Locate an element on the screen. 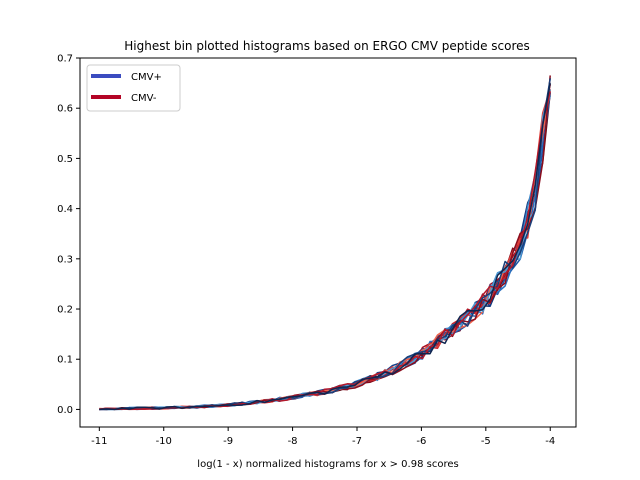  y-tick-label: 0.1 is located at coordinates (65, 360).